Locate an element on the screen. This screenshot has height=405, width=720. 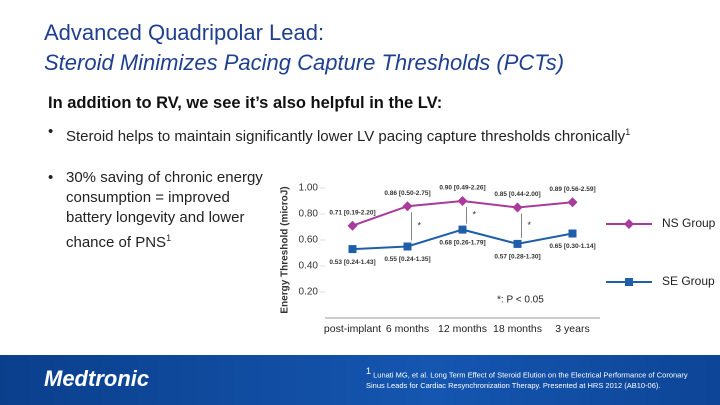
data-label: 0.68 [0.26-1.79] is located at coordinates (462, 242).